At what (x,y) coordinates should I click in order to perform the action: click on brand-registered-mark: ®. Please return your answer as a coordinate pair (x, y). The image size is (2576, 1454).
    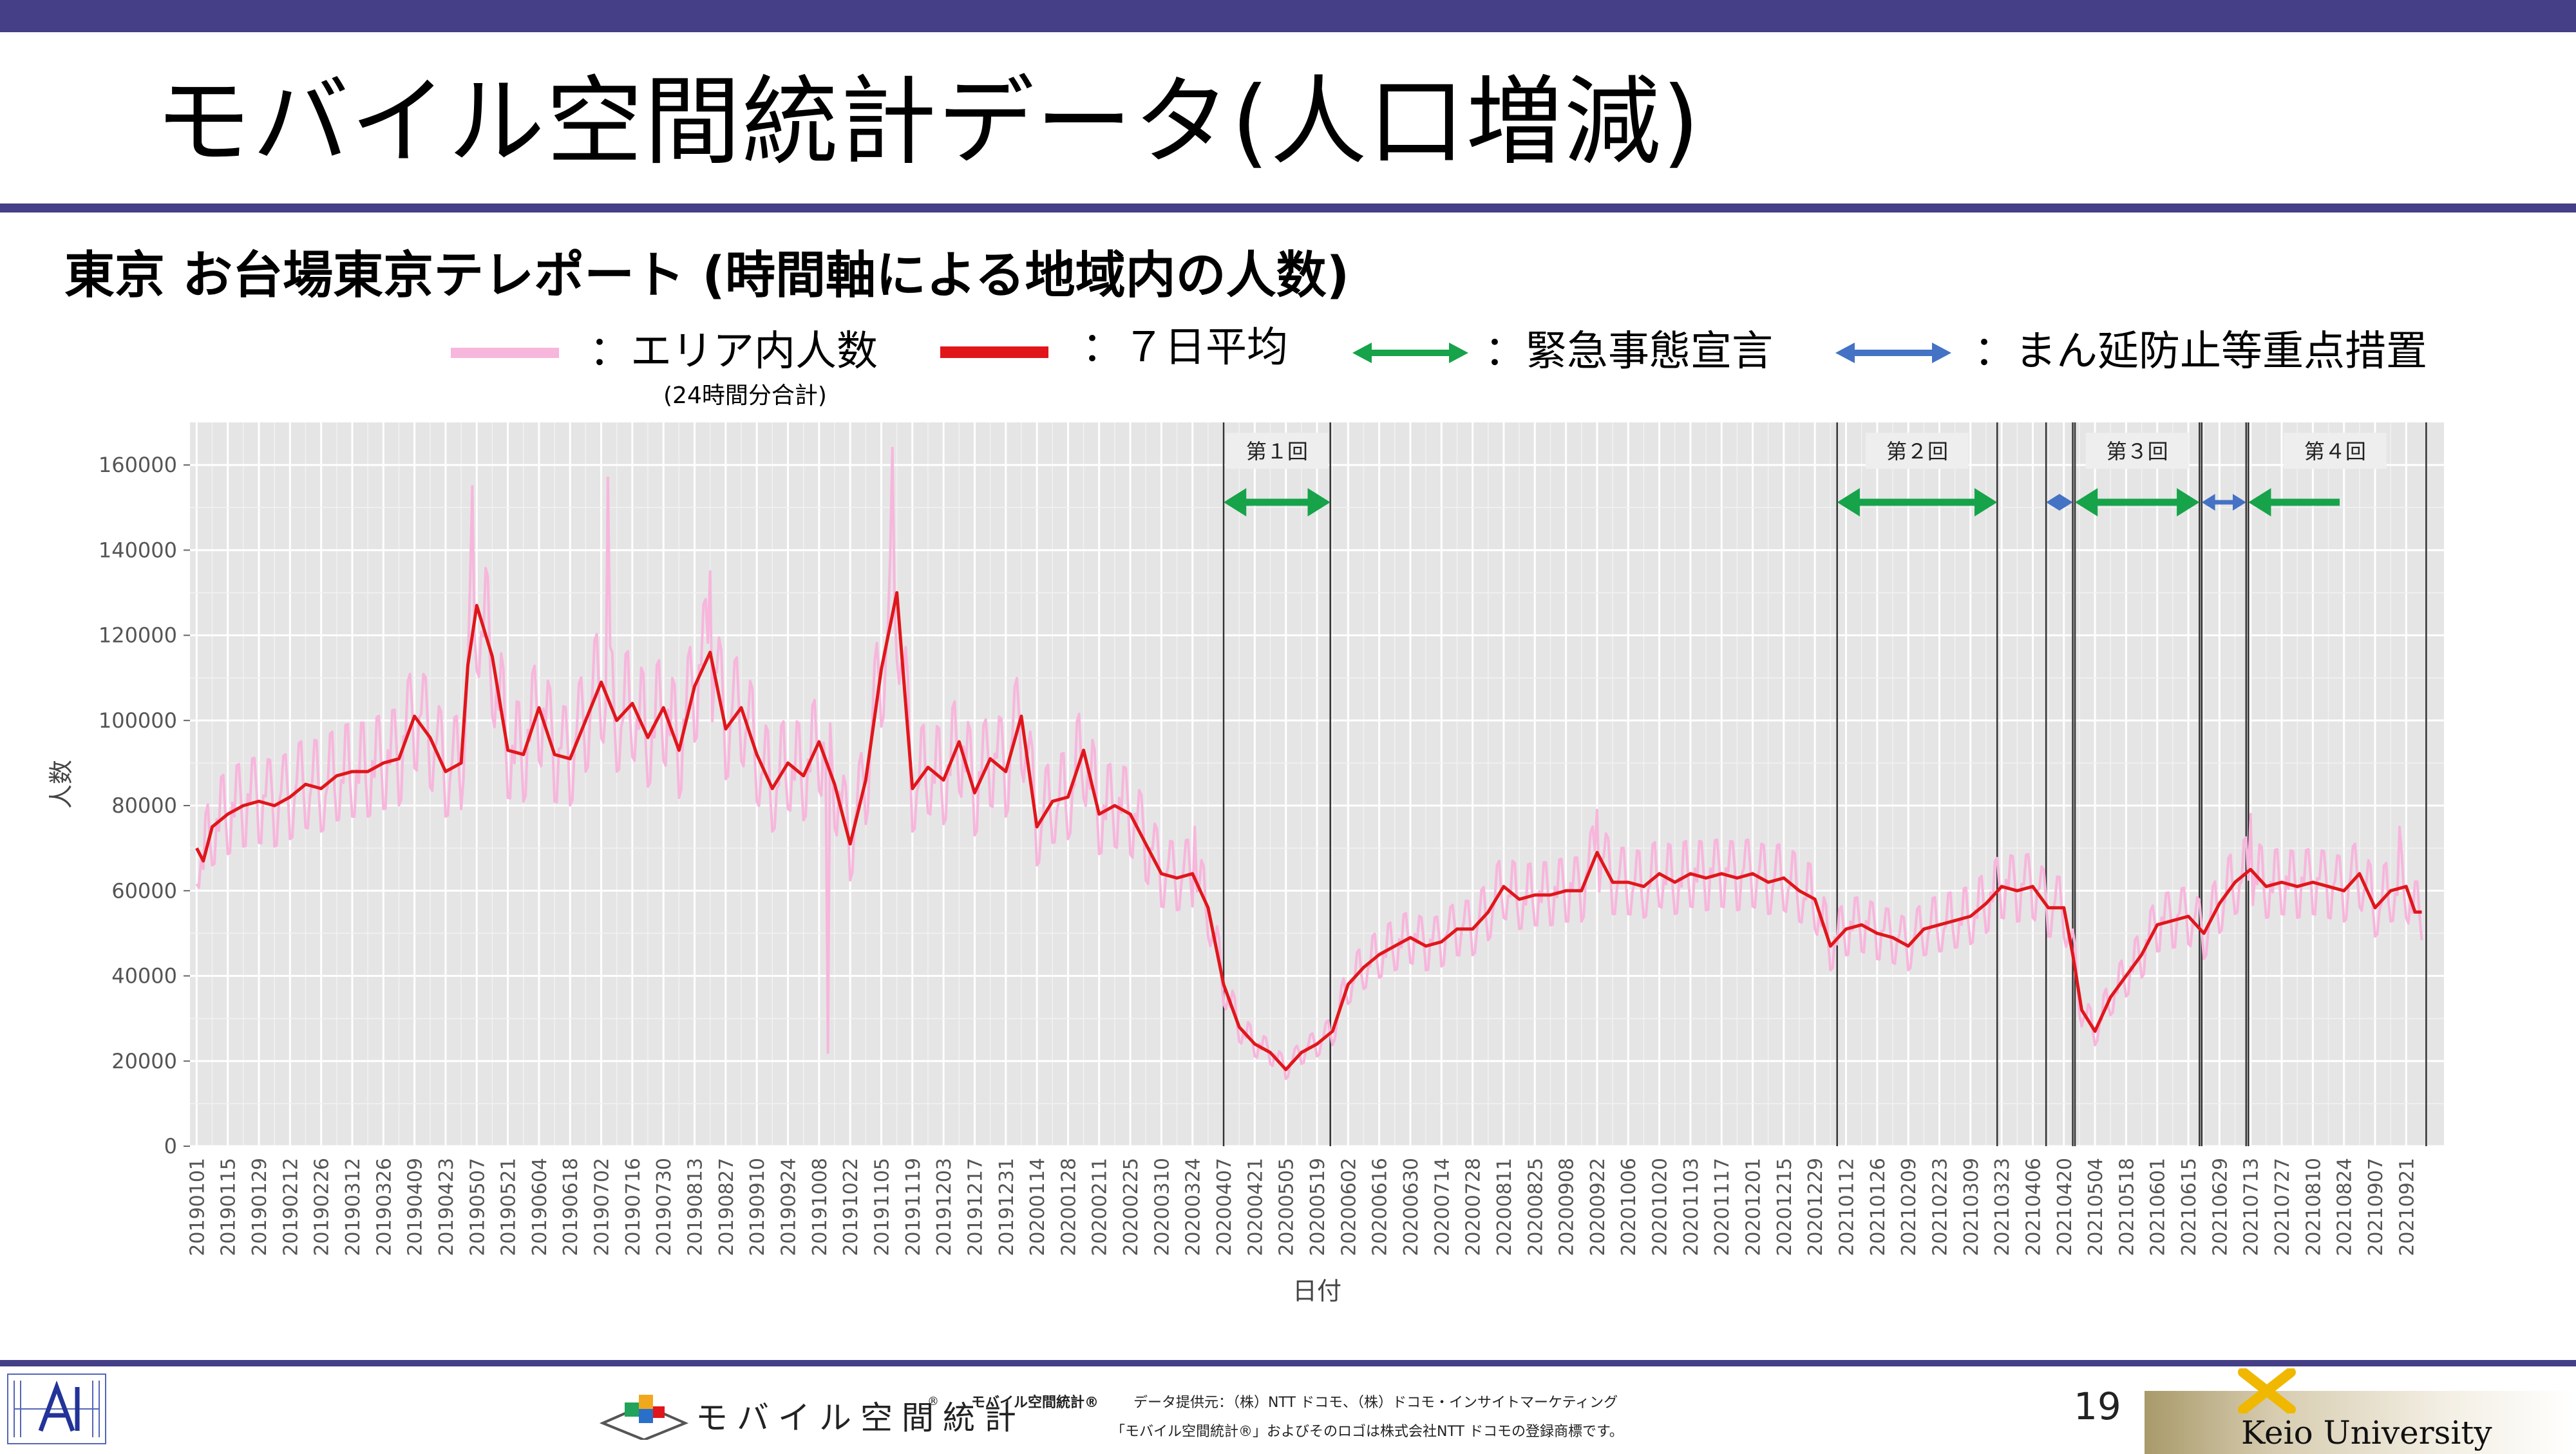
    Looking at the image, I should click on (933, 1402).